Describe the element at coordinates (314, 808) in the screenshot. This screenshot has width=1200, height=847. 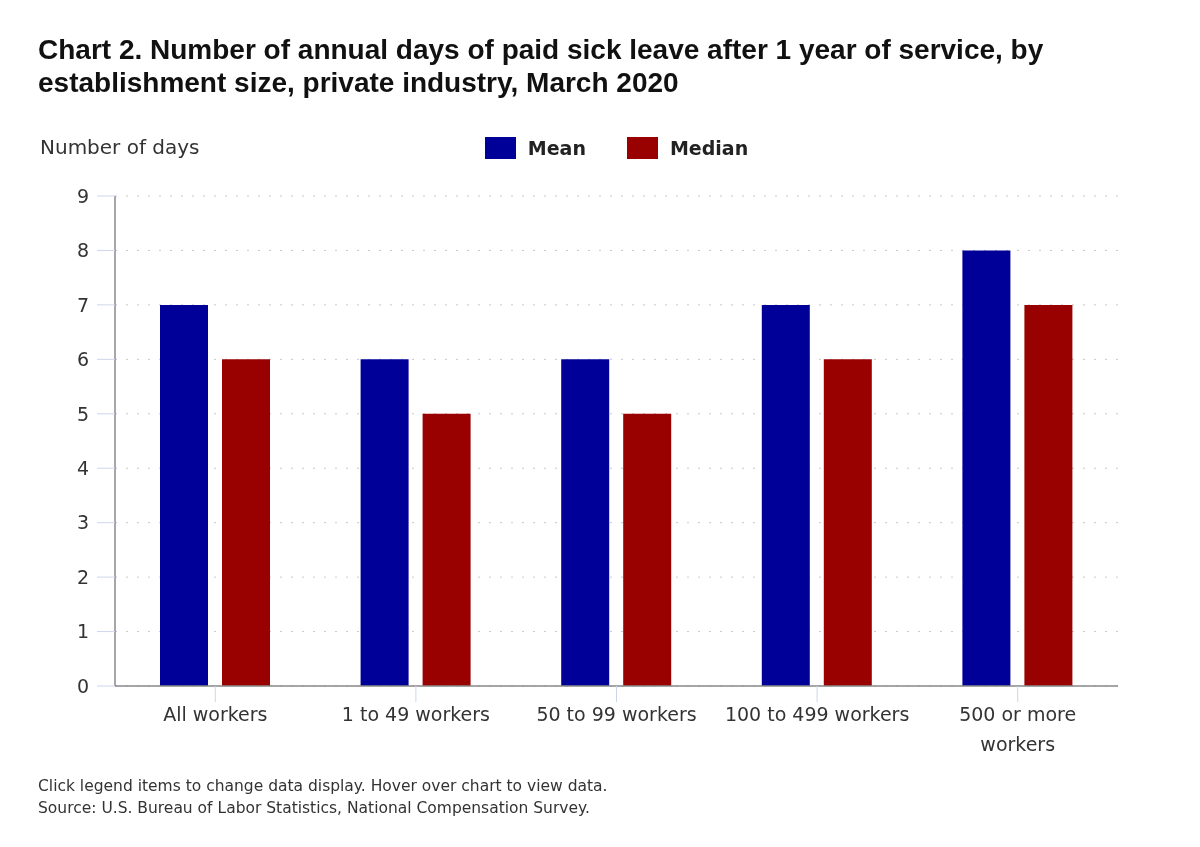
I see `source-note: Source: U.S. Bureau of Labor Statistics, National Compensation Survey.` at that location.